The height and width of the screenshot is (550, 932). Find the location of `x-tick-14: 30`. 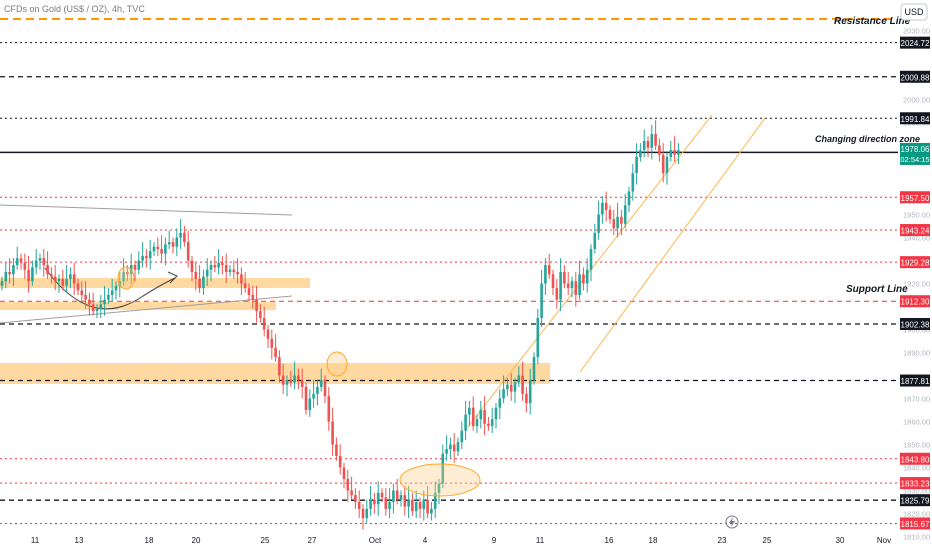

x-tick-14: 30 is located at coordinates (840, 540).